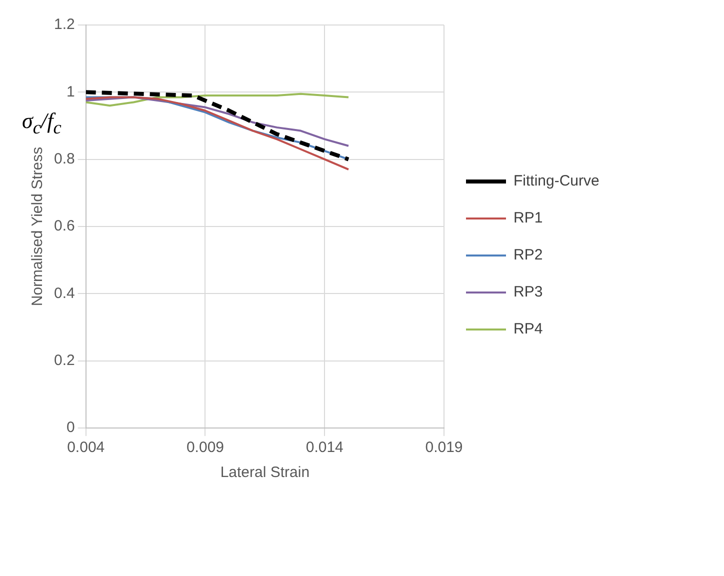 The height and width of the screenshot is (576, 724). What do you see at coordinates (64, 226) in the screenshot?
I see `y-tick-label: 0.6` at bounding box center [64, 226].